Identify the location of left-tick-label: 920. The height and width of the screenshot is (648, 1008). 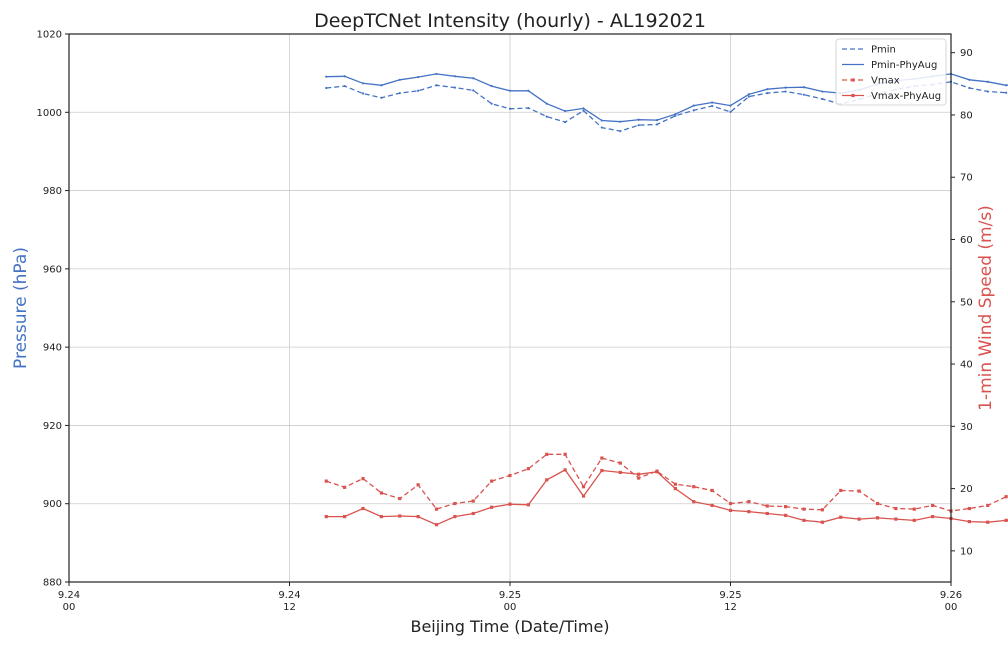
(52, 426).